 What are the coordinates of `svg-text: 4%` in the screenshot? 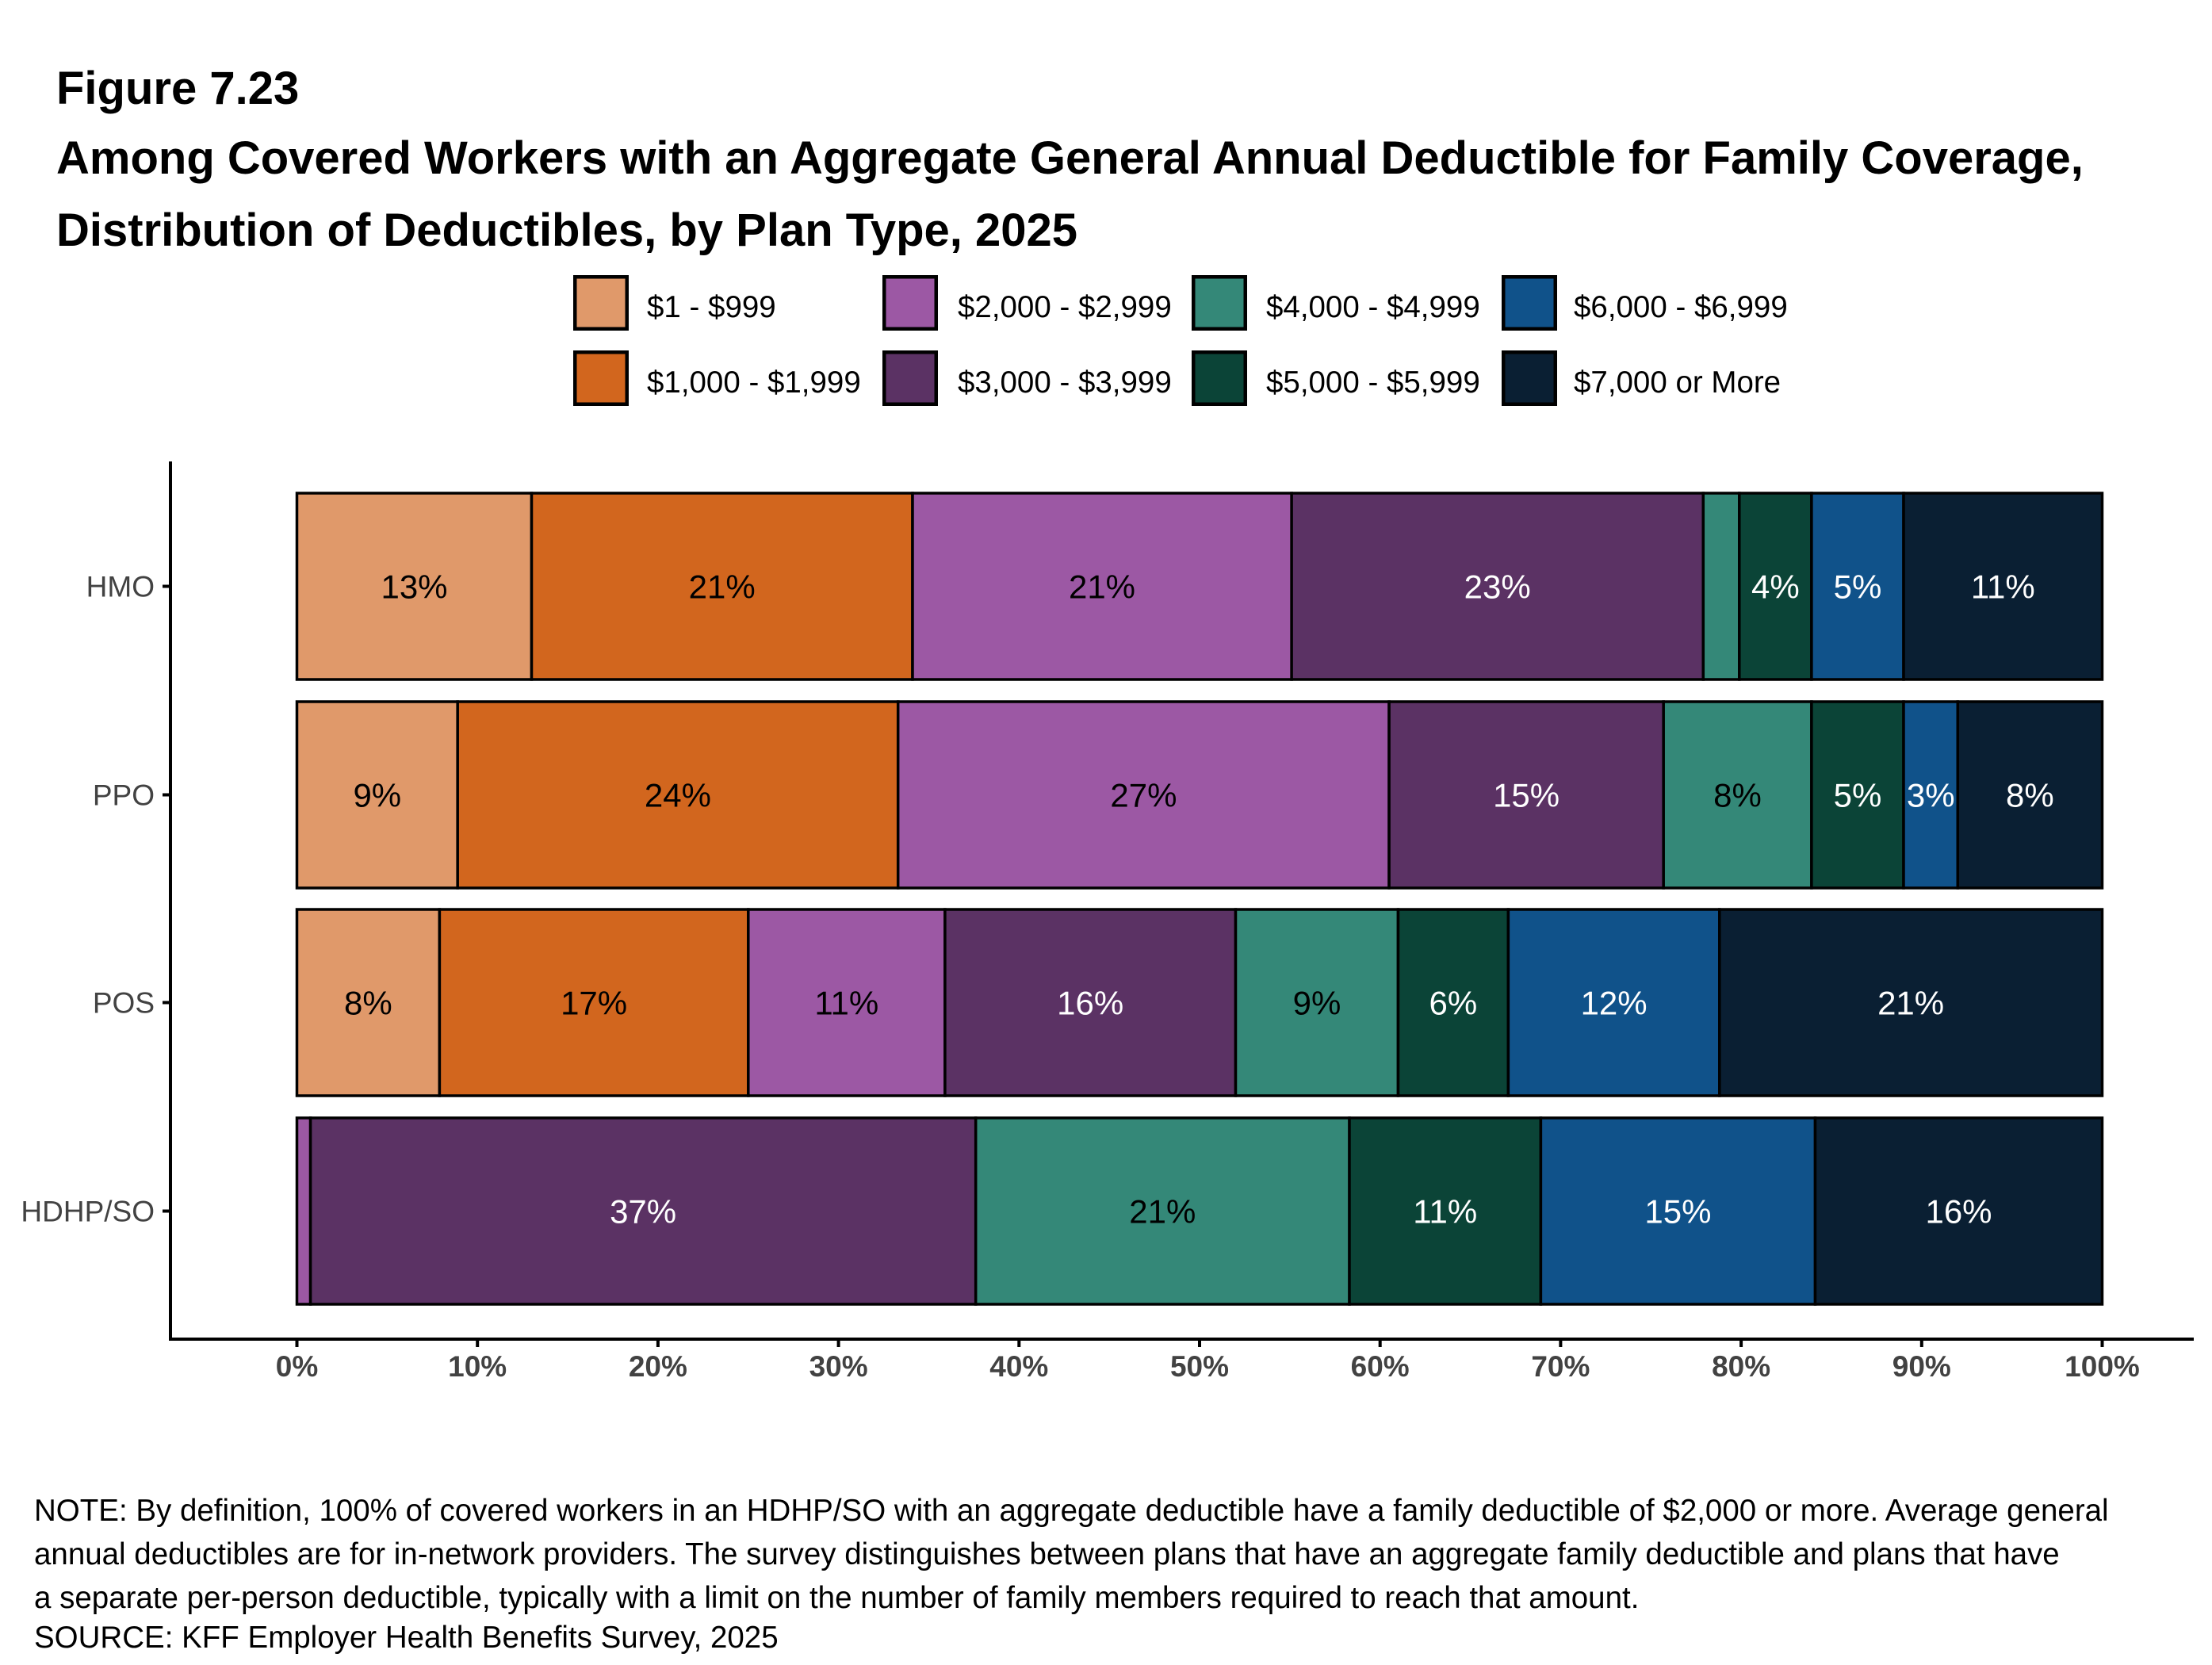 It's located at (1775, 587).